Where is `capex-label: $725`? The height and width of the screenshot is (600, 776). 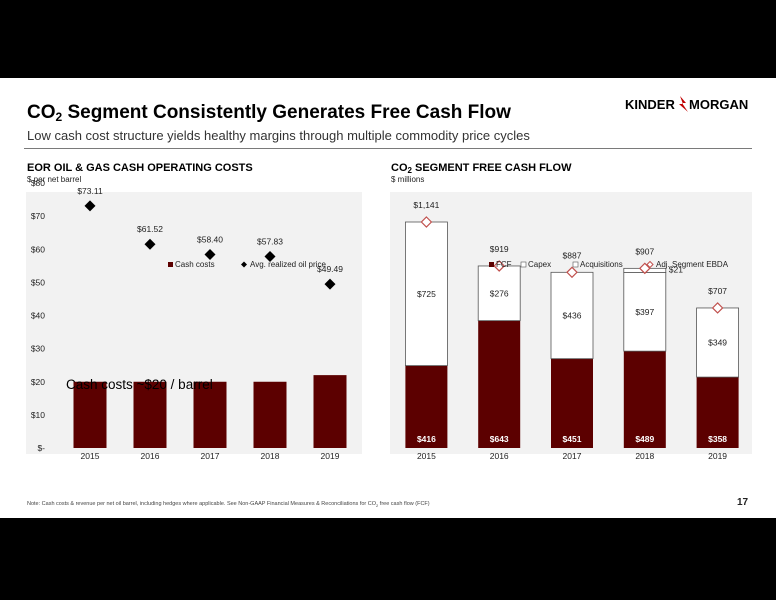
capex-label: $725 is located at coordinates (426, 294).